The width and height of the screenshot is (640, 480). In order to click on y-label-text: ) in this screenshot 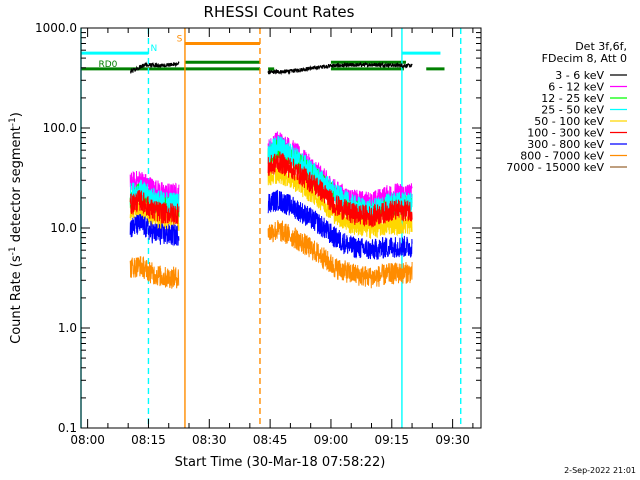, I will do `click(16, 114)`.